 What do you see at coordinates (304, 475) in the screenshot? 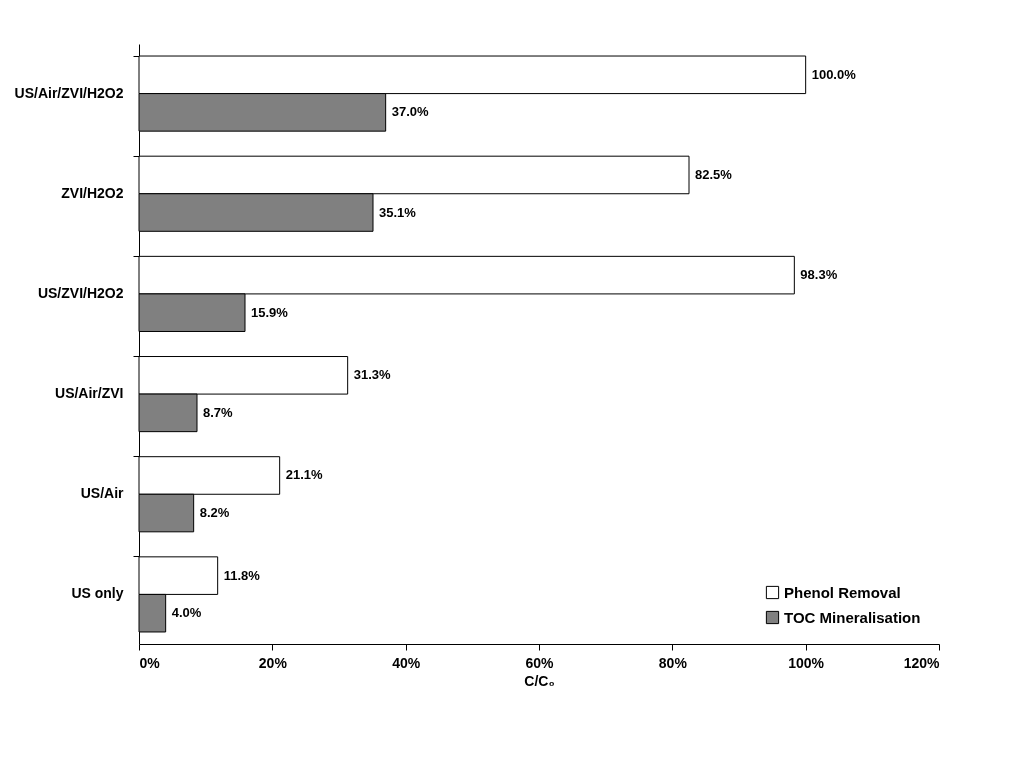
I see `data-label: 21.1%` at bounding box center [304, 475].